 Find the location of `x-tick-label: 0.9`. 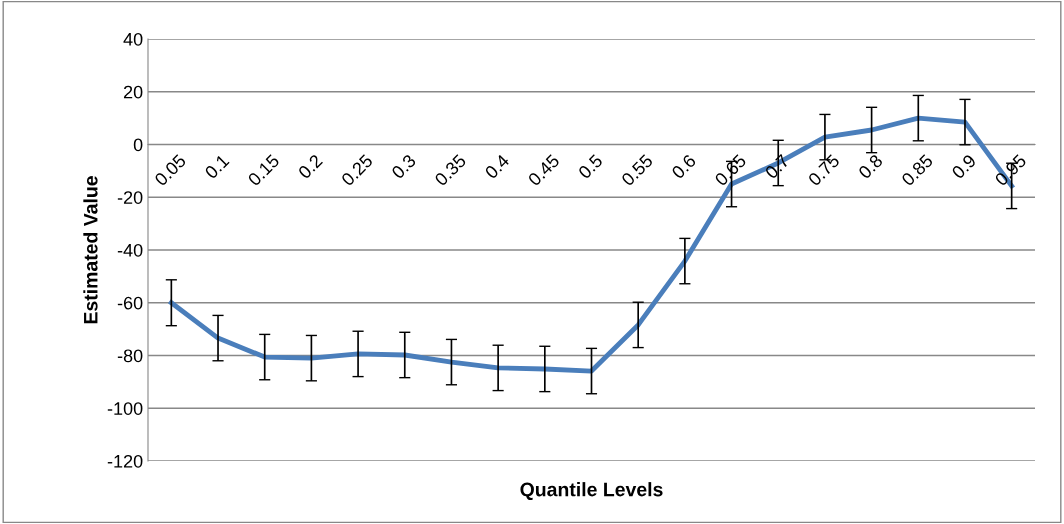

x-tick-label: 0.9 is located at coordinates (963, 166).